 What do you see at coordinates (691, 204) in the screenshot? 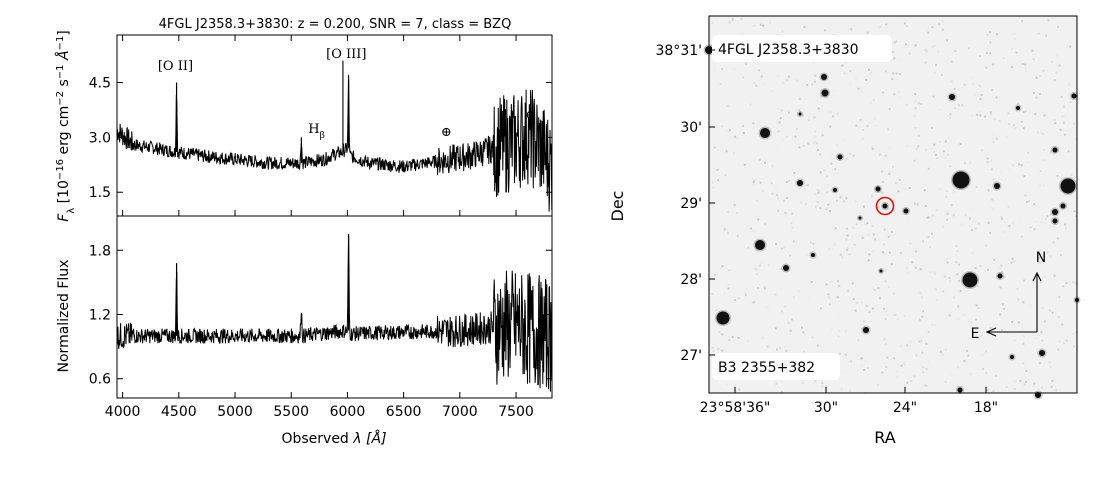
I see `dec-tick-label: 29'` at bounding box center [691, 204].